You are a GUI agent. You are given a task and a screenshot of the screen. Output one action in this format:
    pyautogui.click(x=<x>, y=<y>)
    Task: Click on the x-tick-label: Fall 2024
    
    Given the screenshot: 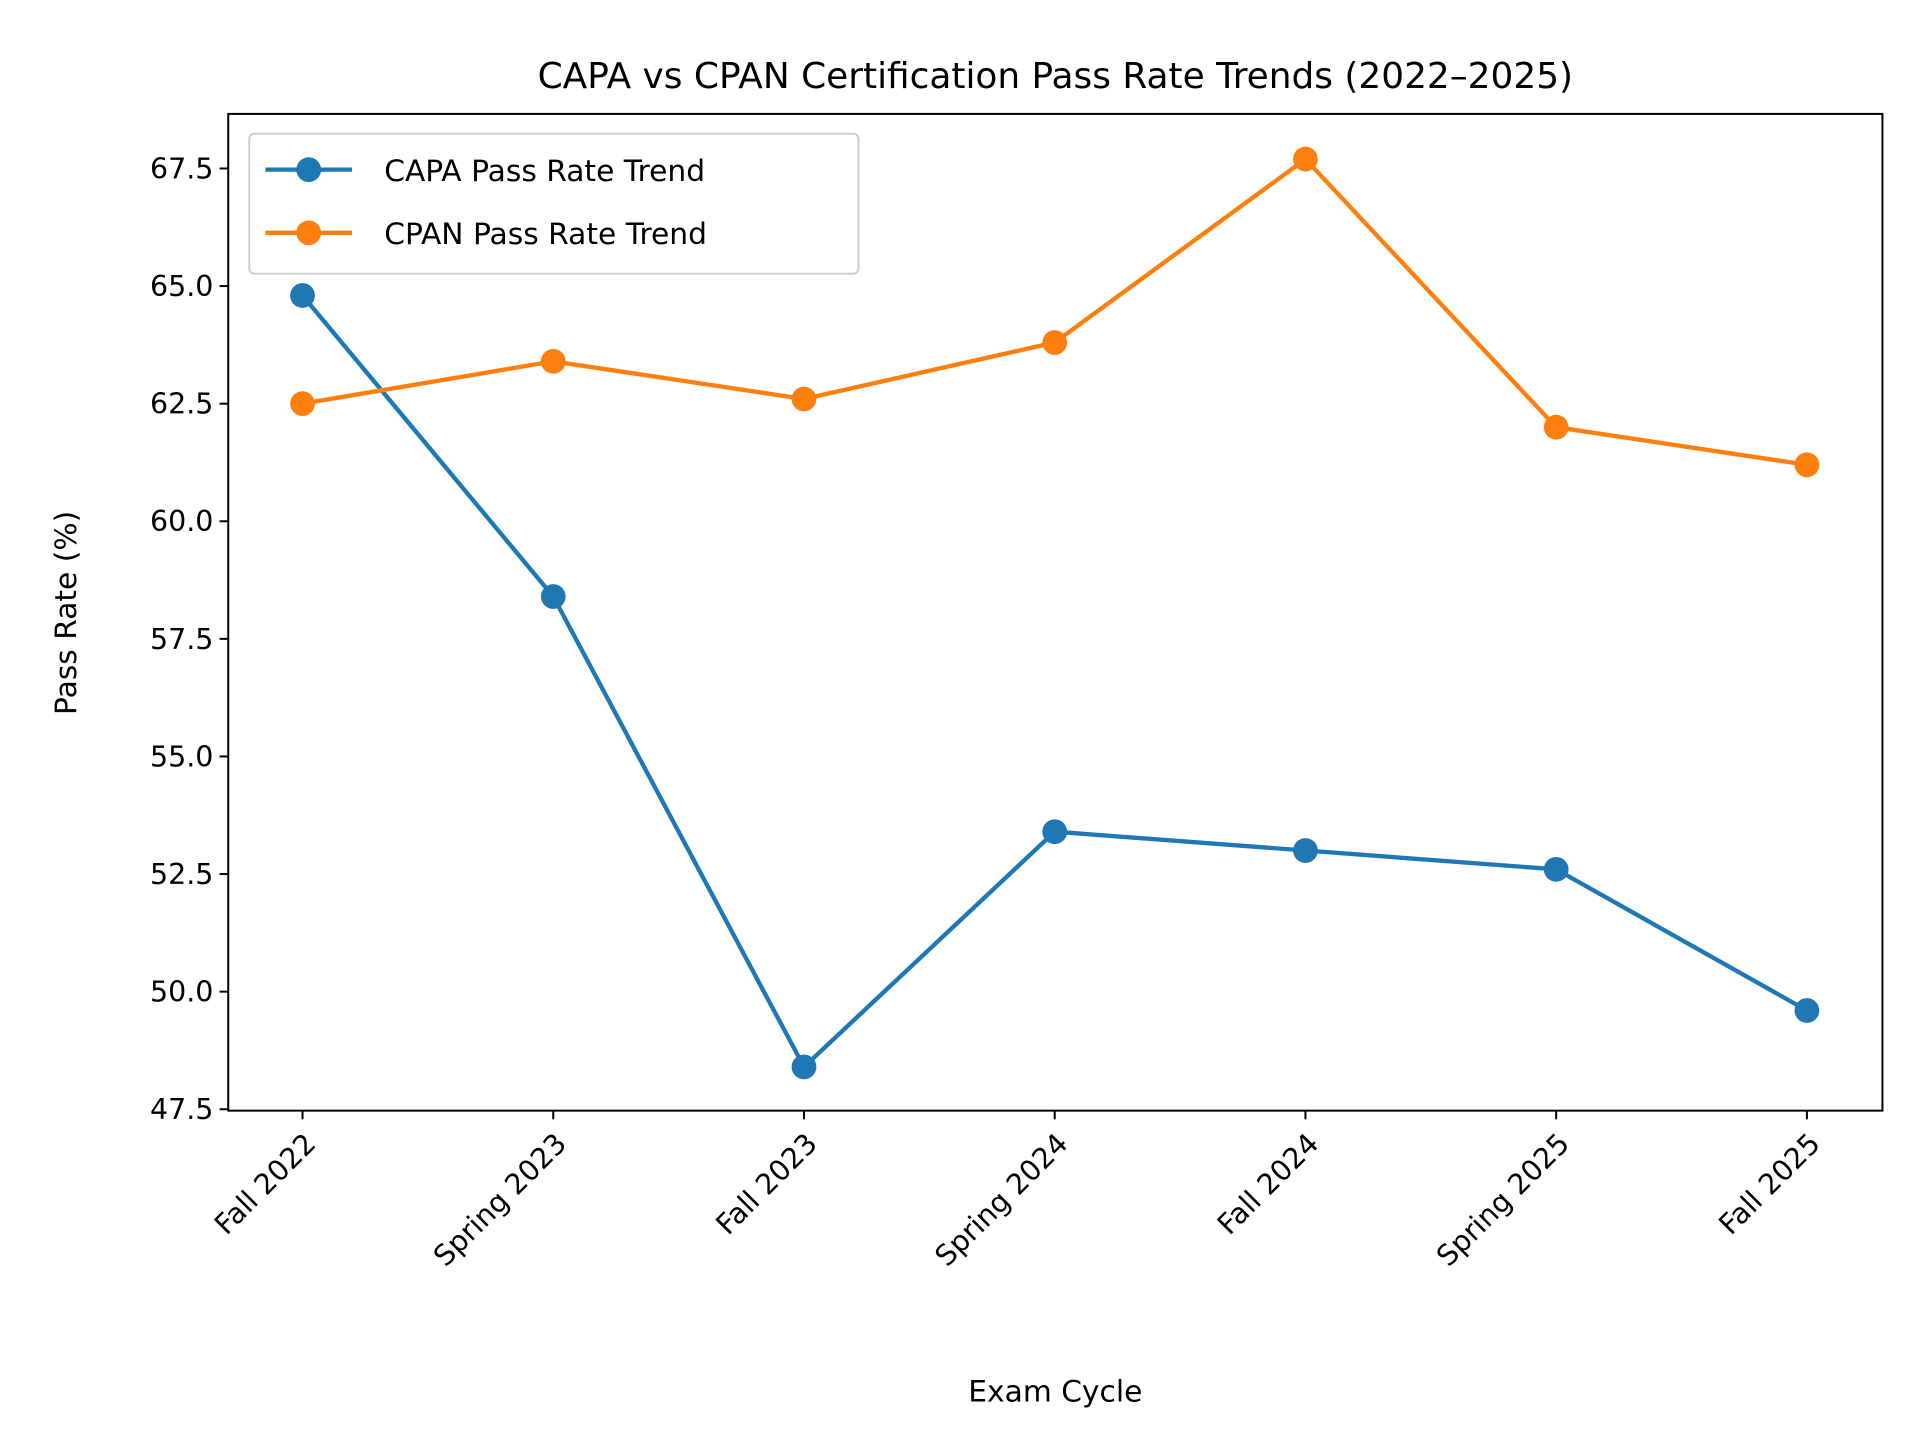 What is the action you would take?
    pyautogui.click(x=1268, y=1184)
    